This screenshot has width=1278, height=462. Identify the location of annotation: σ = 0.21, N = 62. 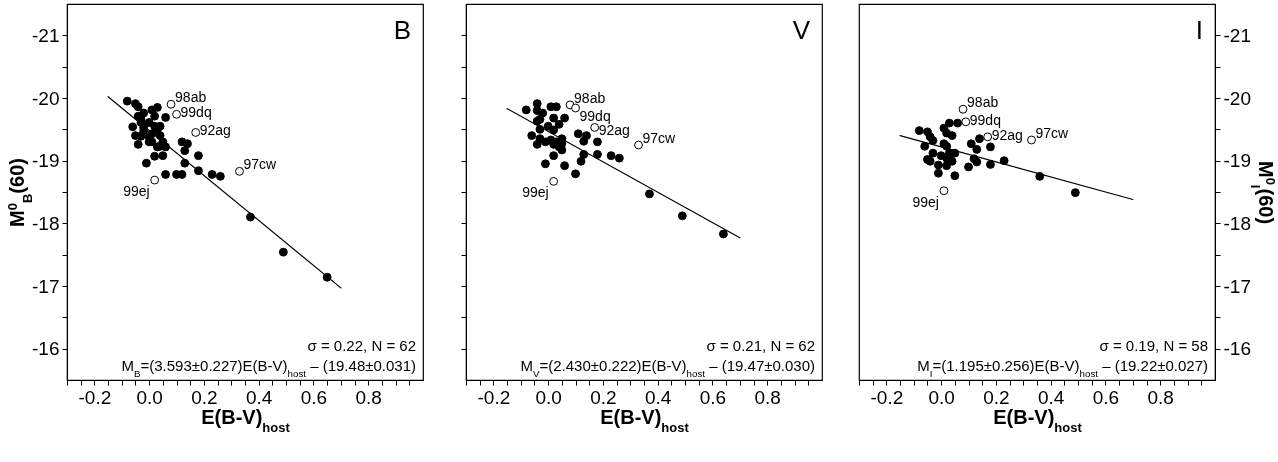
(760, 345).